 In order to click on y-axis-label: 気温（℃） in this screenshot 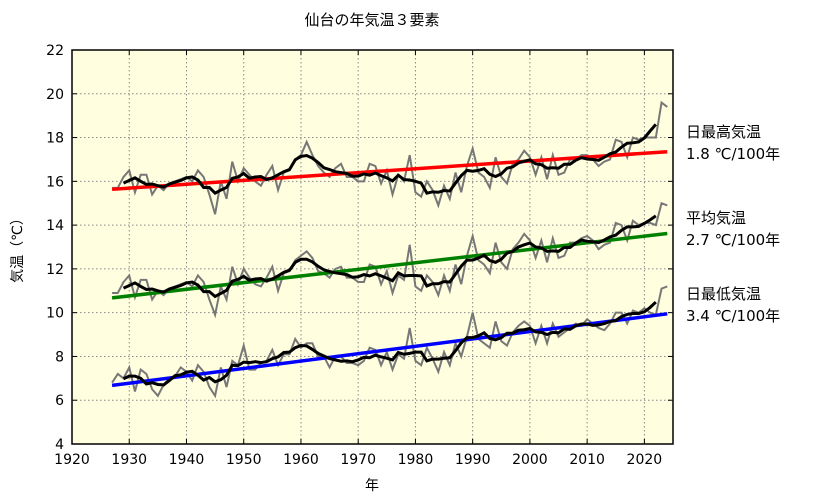, I will do `click(18, 247)`.